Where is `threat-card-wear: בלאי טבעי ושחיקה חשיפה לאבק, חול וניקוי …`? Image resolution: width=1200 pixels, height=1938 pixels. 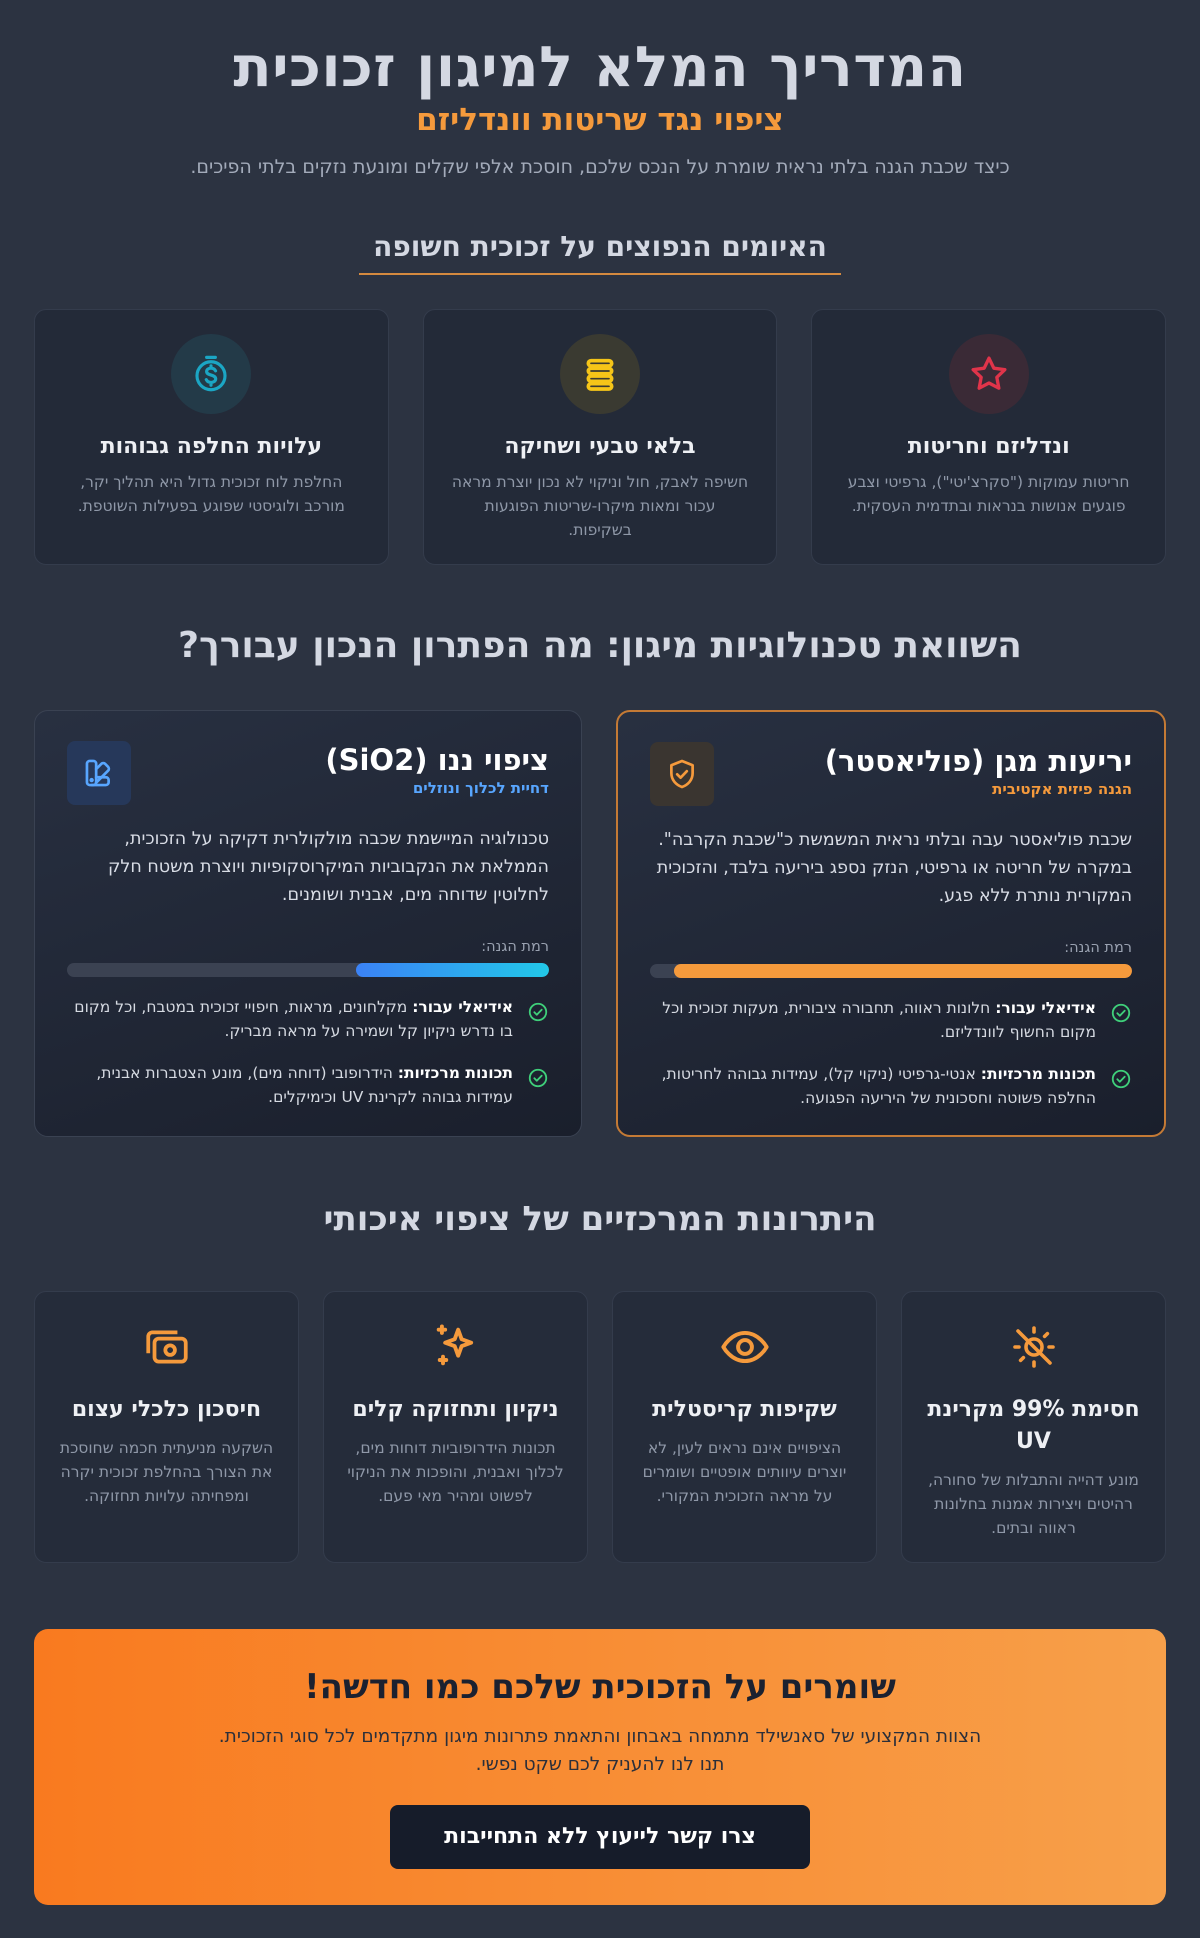
threat-card-wear: בלאי טבעי ושחיקה חשיפה לאבק, חול וניקוי … is located at coordinates (600, 437).